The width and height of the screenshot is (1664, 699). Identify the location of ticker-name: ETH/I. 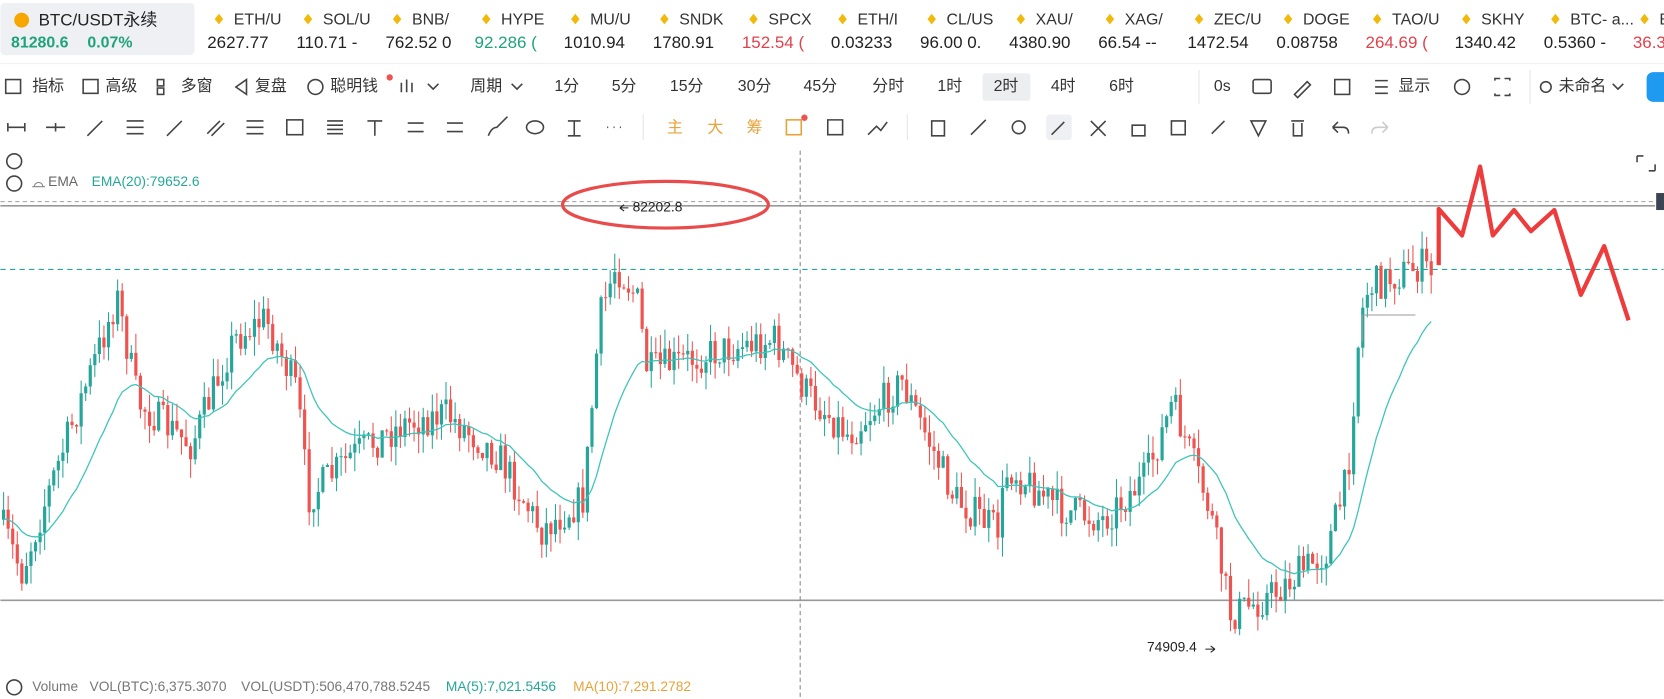
(877, 19).